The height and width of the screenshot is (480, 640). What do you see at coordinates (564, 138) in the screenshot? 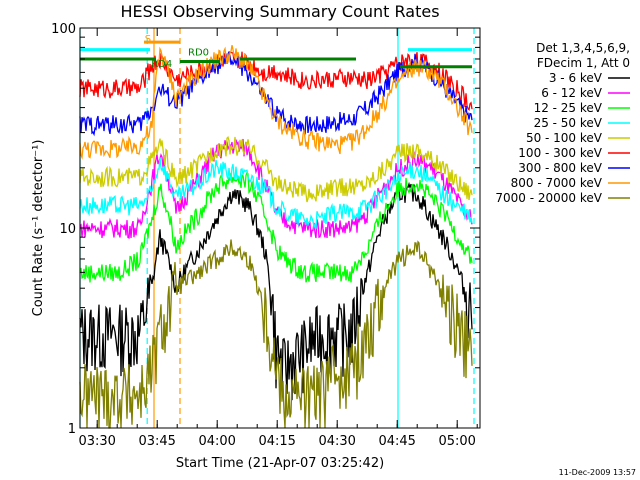
I see `legend-entry-50-100-kev: 50 - 100 keV` at bounding box center [564, 138].